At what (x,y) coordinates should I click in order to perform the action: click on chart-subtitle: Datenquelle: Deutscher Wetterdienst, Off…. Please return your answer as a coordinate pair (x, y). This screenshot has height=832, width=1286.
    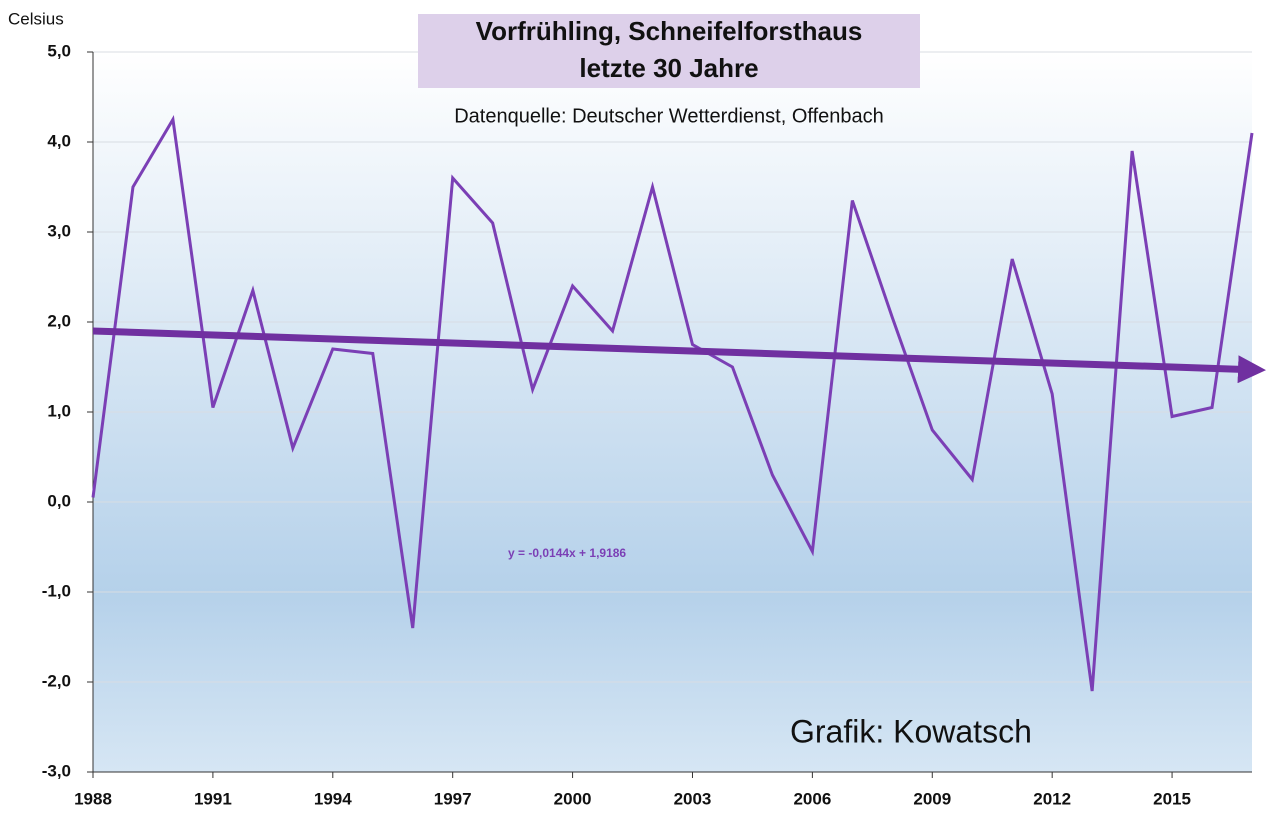
    Looking at the image, I should click on (669, 116).